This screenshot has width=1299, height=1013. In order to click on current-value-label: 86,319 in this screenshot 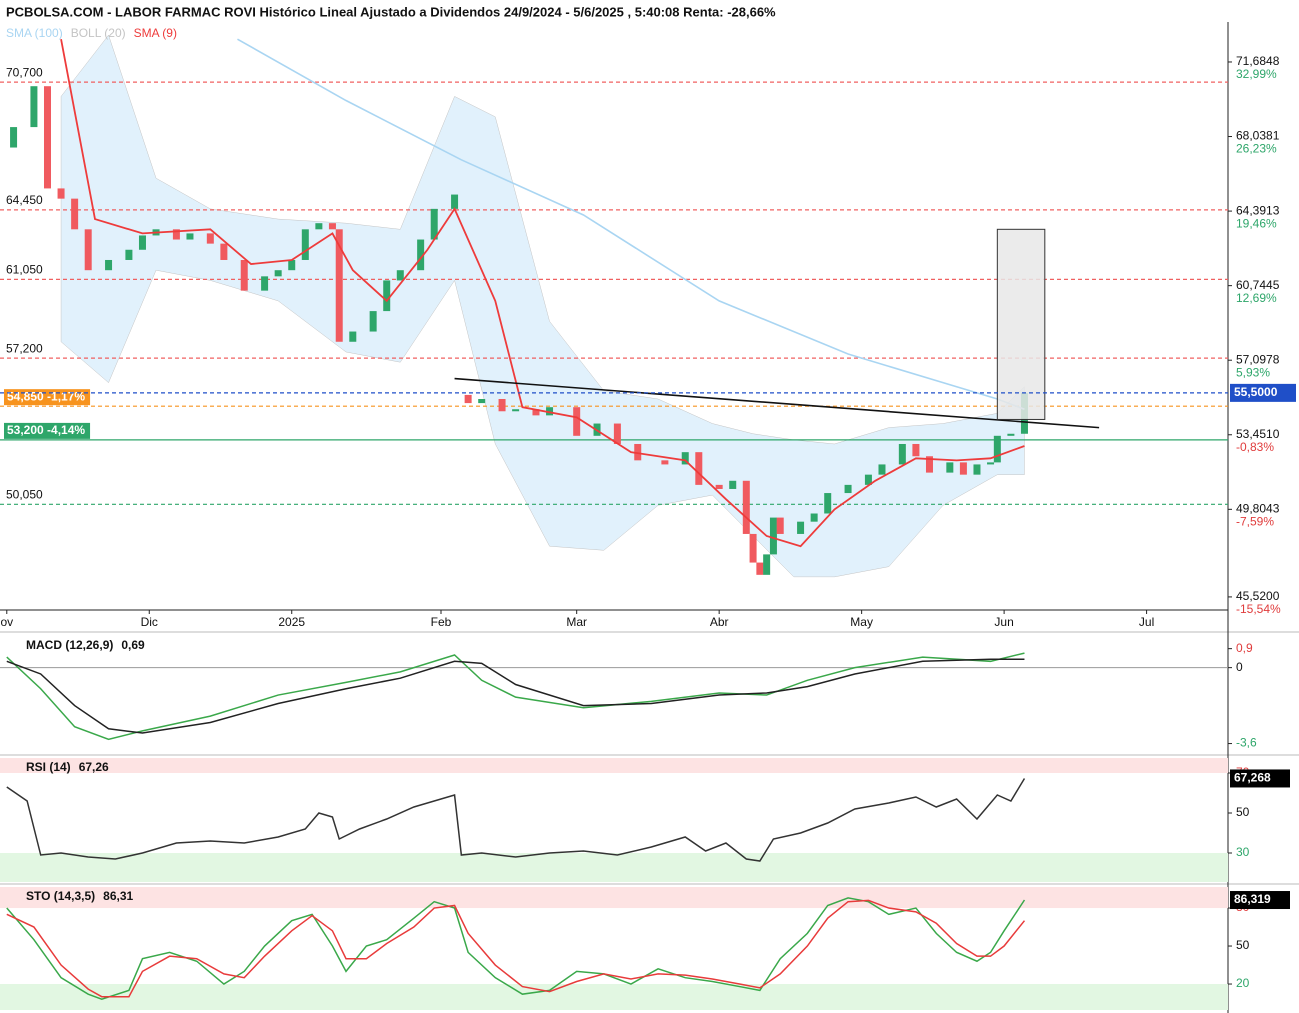, I will do `click(1252, 899)`.